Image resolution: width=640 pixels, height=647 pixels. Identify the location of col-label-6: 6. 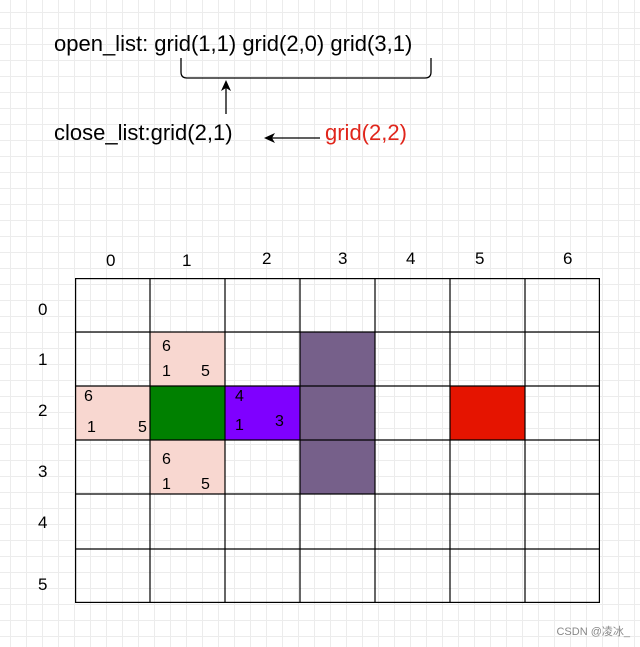
(568, 258).